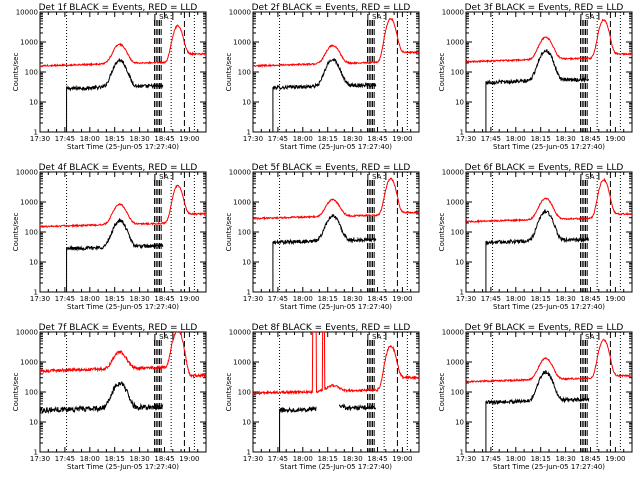  I want to click on panel-title: Det 7f BLACK = Events, RED = LLD, so click(118, 328).